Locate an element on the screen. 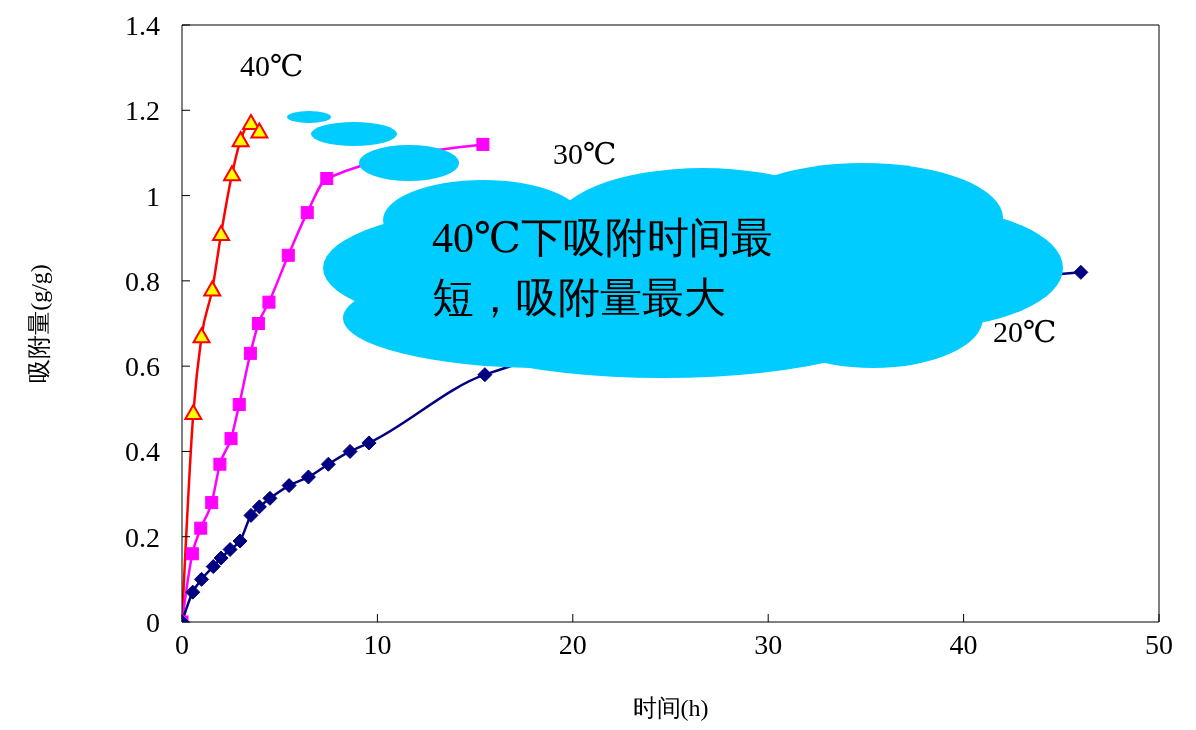 The image size is (1196, 730). y-tick-label: 0.4 is located at coordinates (142, 452).